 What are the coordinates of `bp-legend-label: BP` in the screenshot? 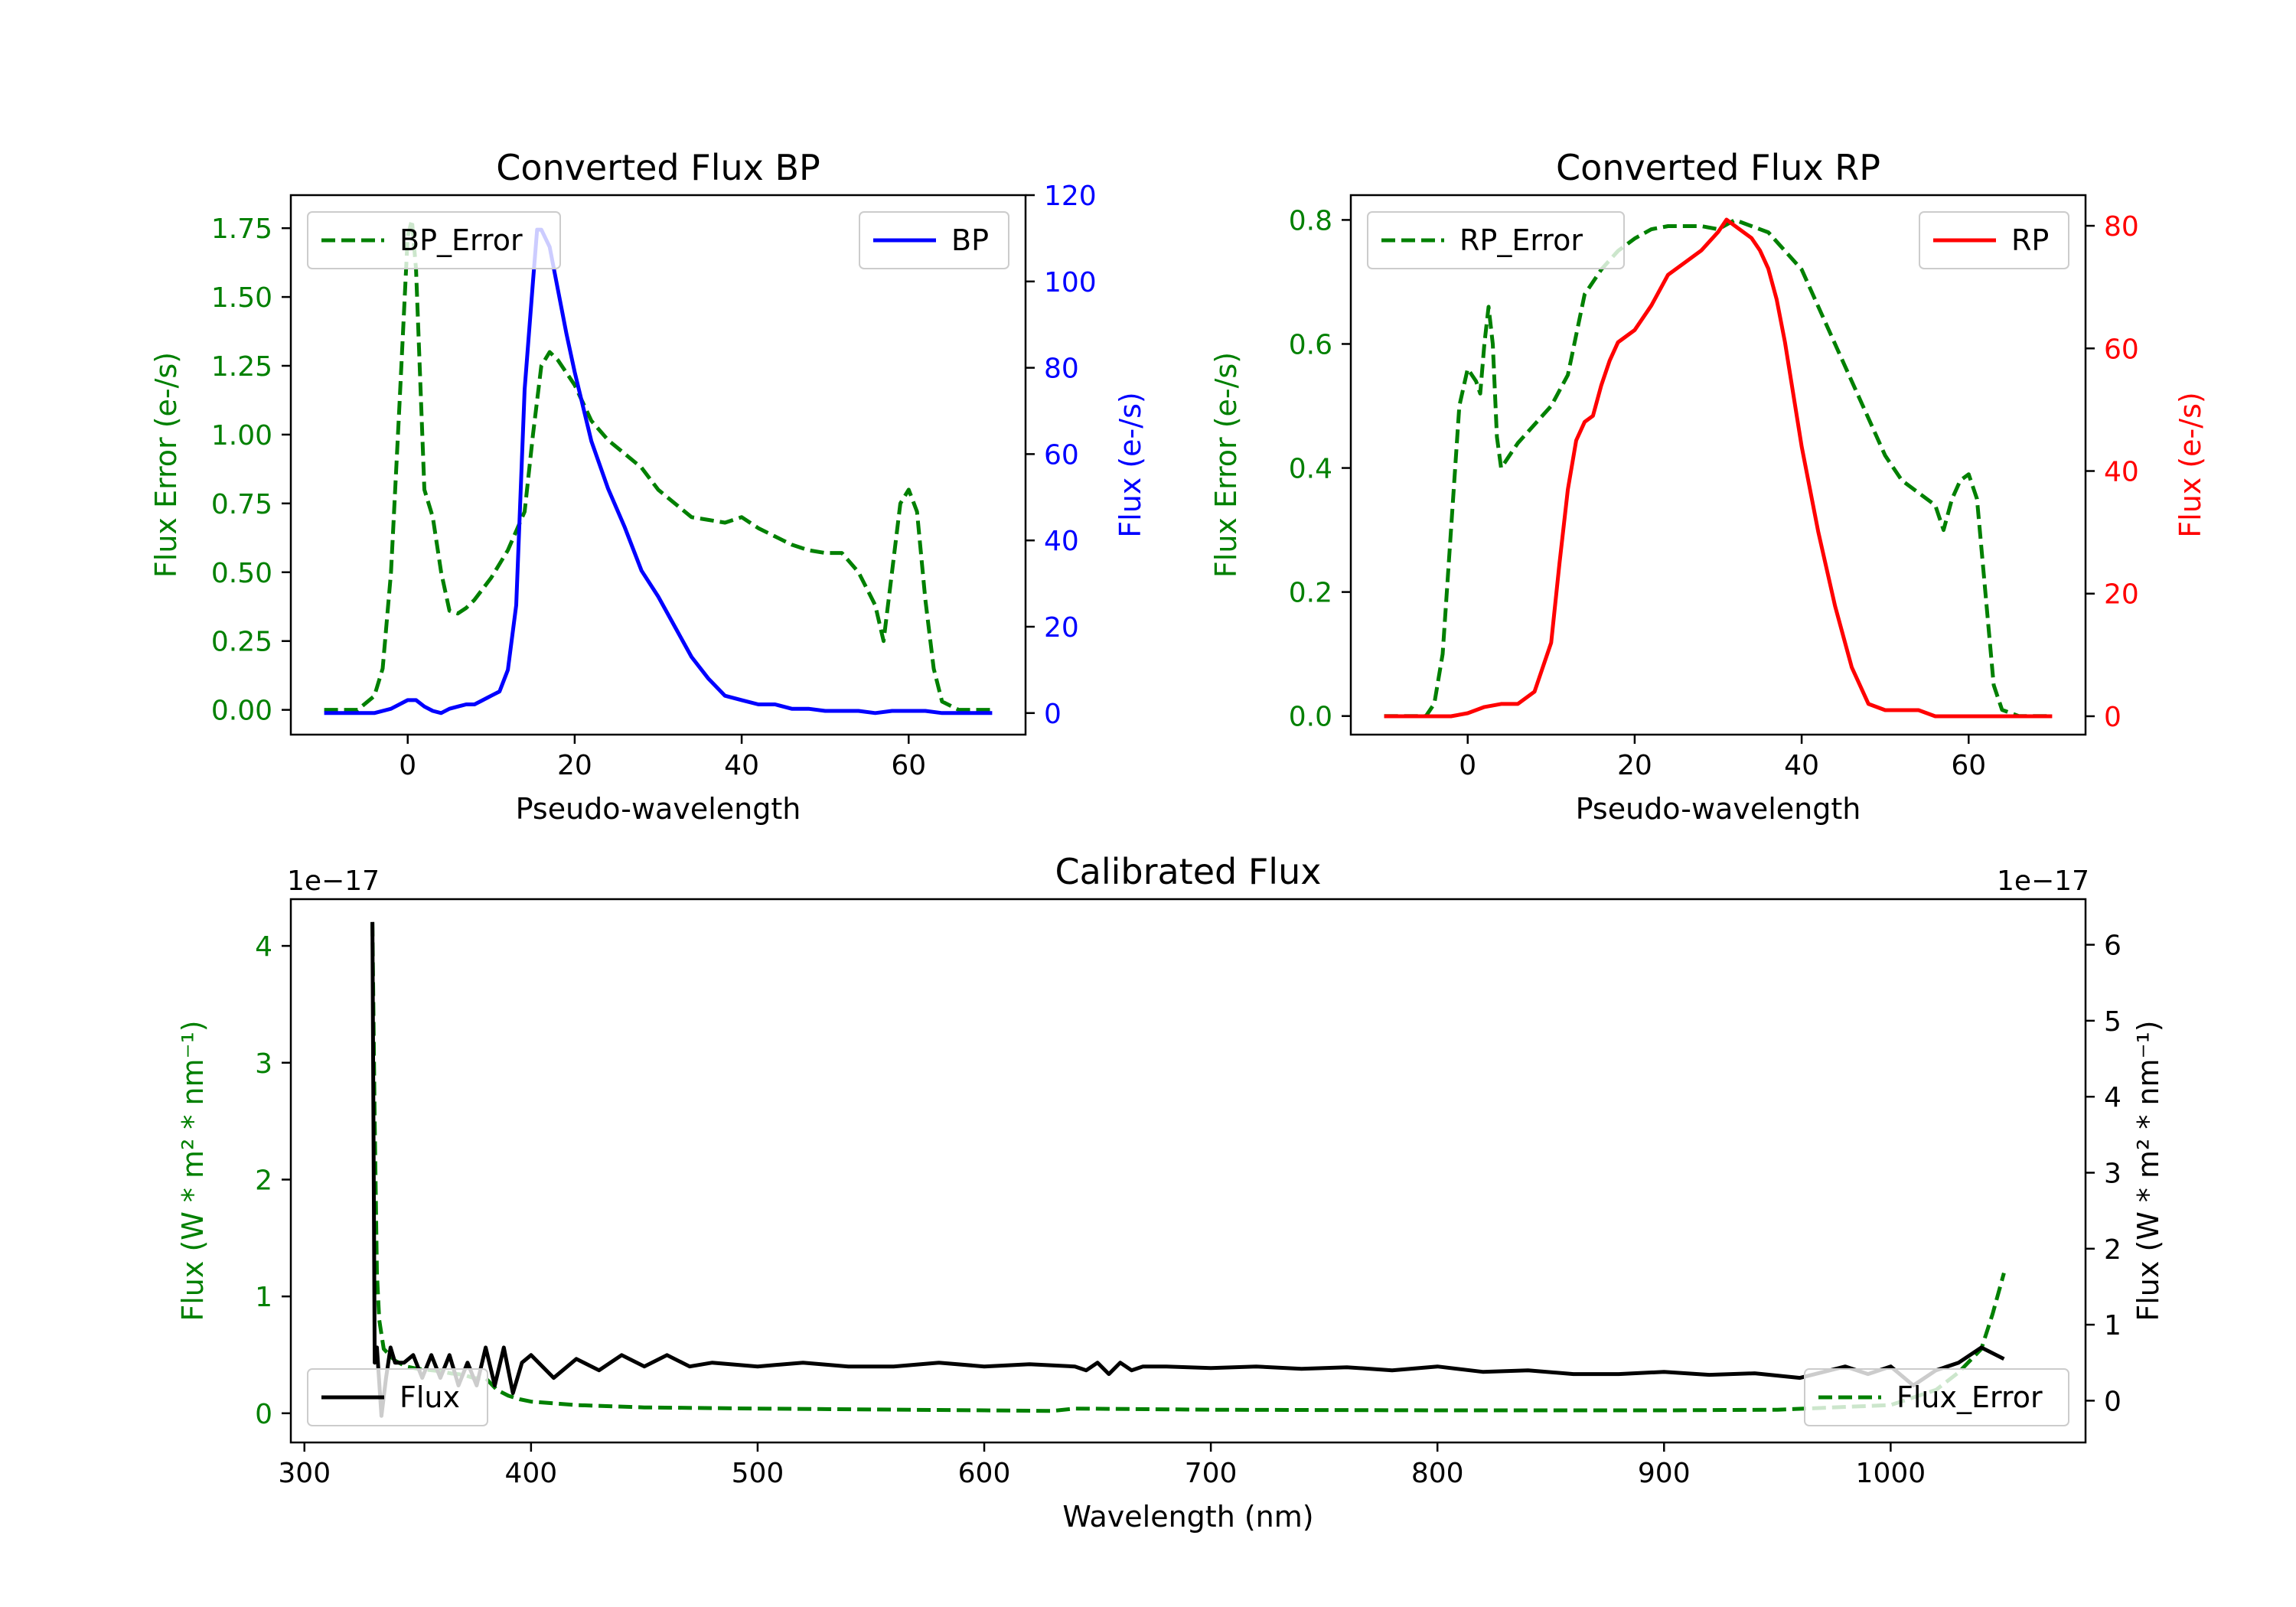 It's located at (970, 240).